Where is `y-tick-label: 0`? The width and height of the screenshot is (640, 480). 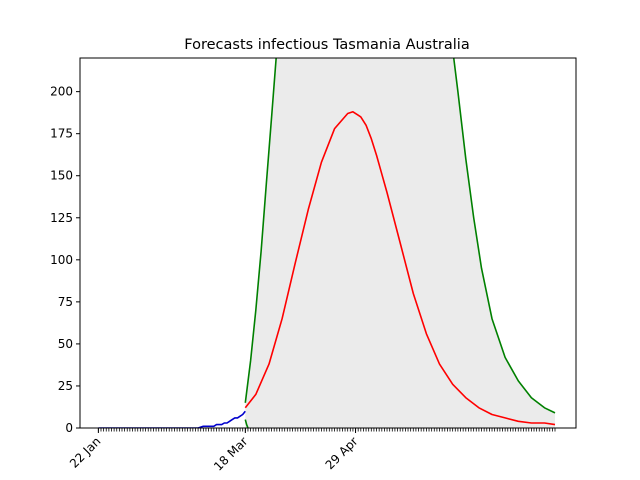 y-tick-label: 0 is located at coordinates (69, 428).